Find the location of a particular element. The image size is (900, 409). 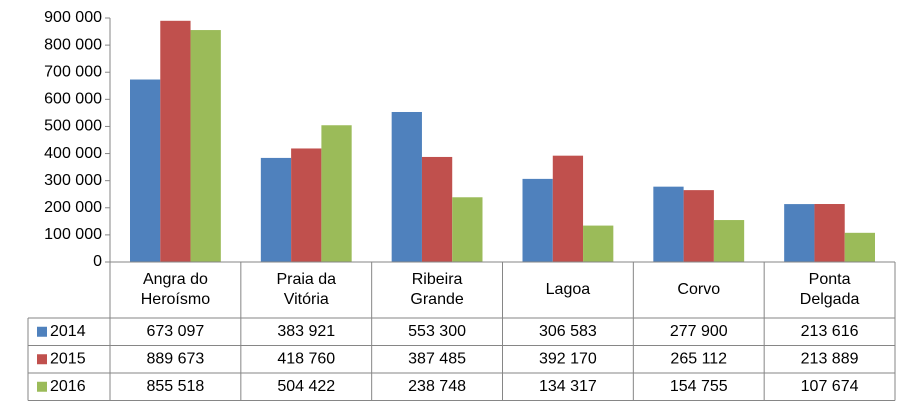

data-table-cell: 392 170 is located at coordinates (568, 358).